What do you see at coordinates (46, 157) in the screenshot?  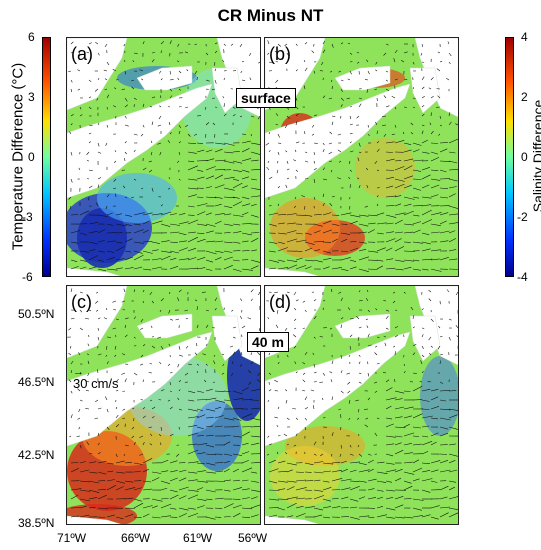 I see `temperature-colorbar` at bounding box center [46, 157].